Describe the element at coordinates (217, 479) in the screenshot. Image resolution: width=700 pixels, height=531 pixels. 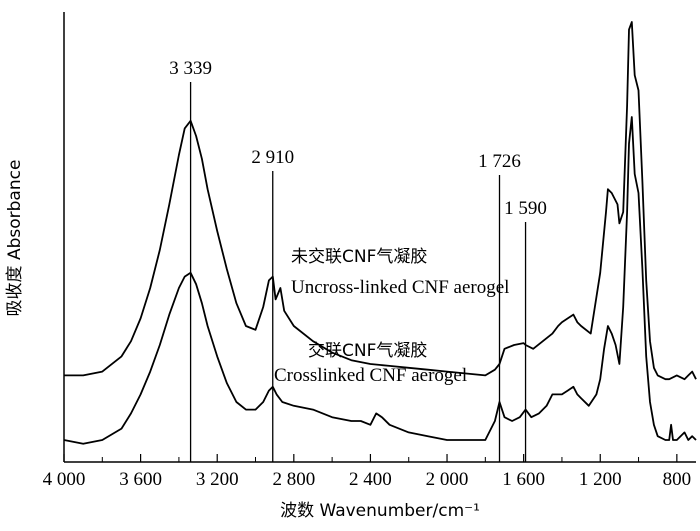
I see `x-tick-label: 3 200` at that location.